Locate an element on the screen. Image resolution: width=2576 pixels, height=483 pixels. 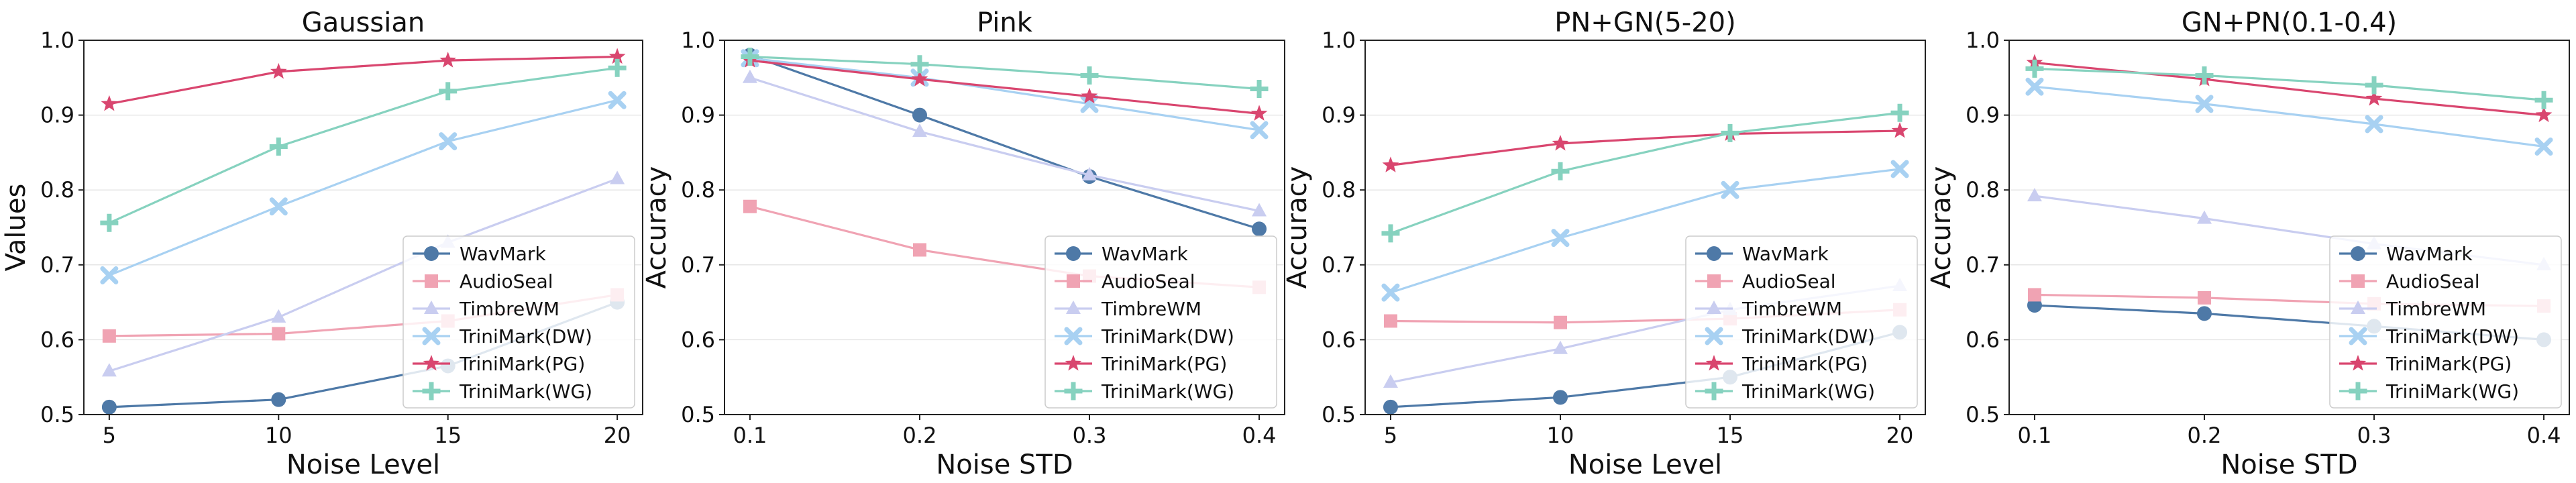
x-tick-label: 15 is located at coordinates (448, 435).